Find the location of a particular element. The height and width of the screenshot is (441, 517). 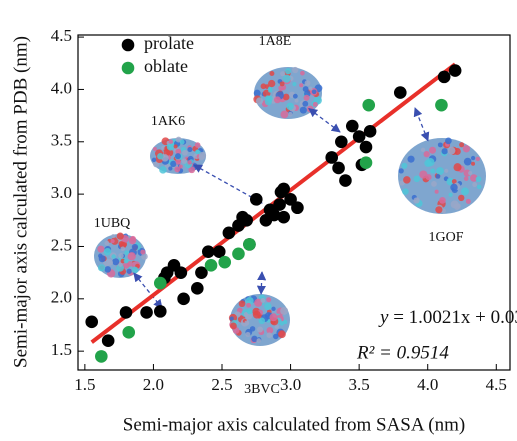

protein-label: 1AK6 is located at coordinates (168, 121).